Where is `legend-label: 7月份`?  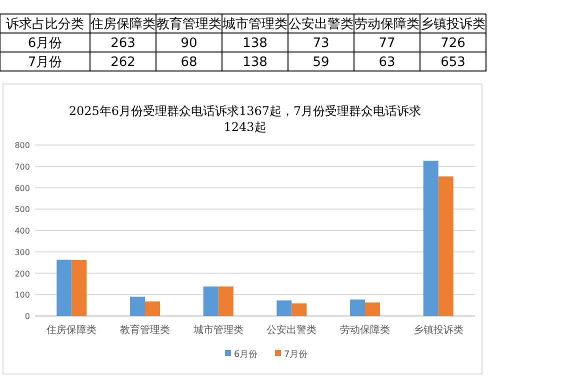 legend-label: 7月份 is located at coordinates (296, 354).